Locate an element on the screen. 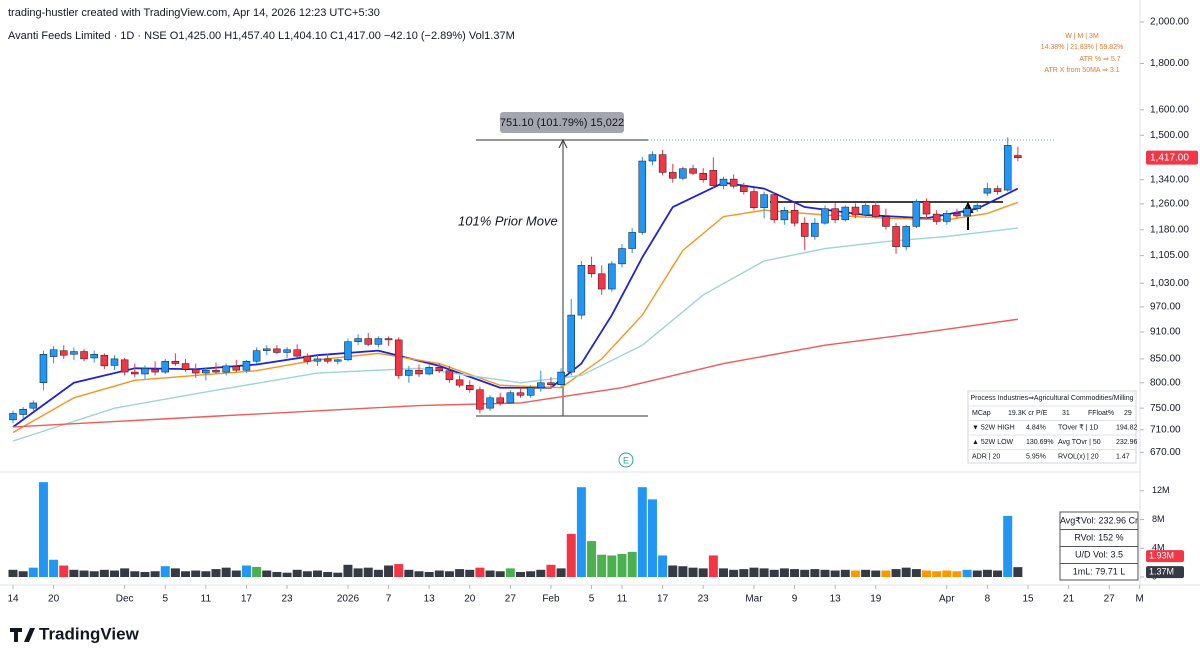  table-cell: 29 is located at coordinates (1128, 413).